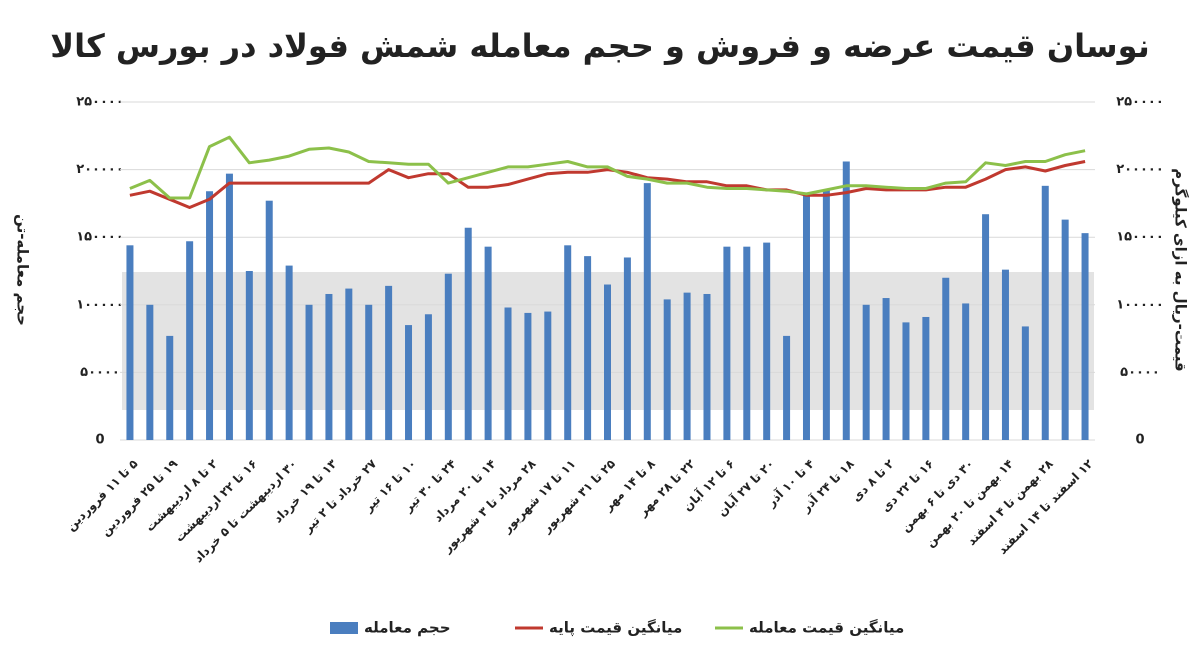 This screenshot has width=1200, height=663. Describe the element at coordinates (100, 237) in the screenshot. I see `y-tick-label: ۱۵۰۰۰۰` at that location.